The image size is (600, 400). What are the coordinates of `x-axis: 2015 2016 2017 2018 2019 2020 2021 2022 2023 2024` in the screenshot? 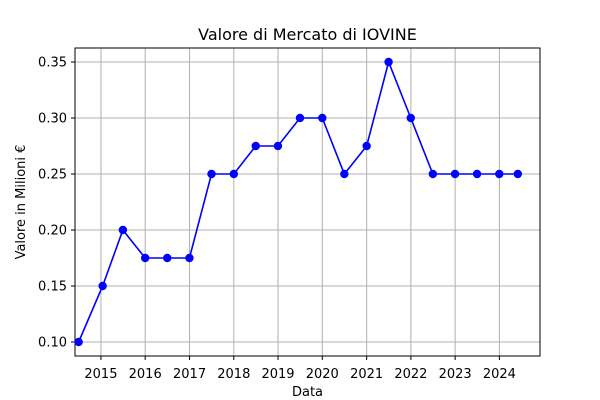 It's located at (300, 369).